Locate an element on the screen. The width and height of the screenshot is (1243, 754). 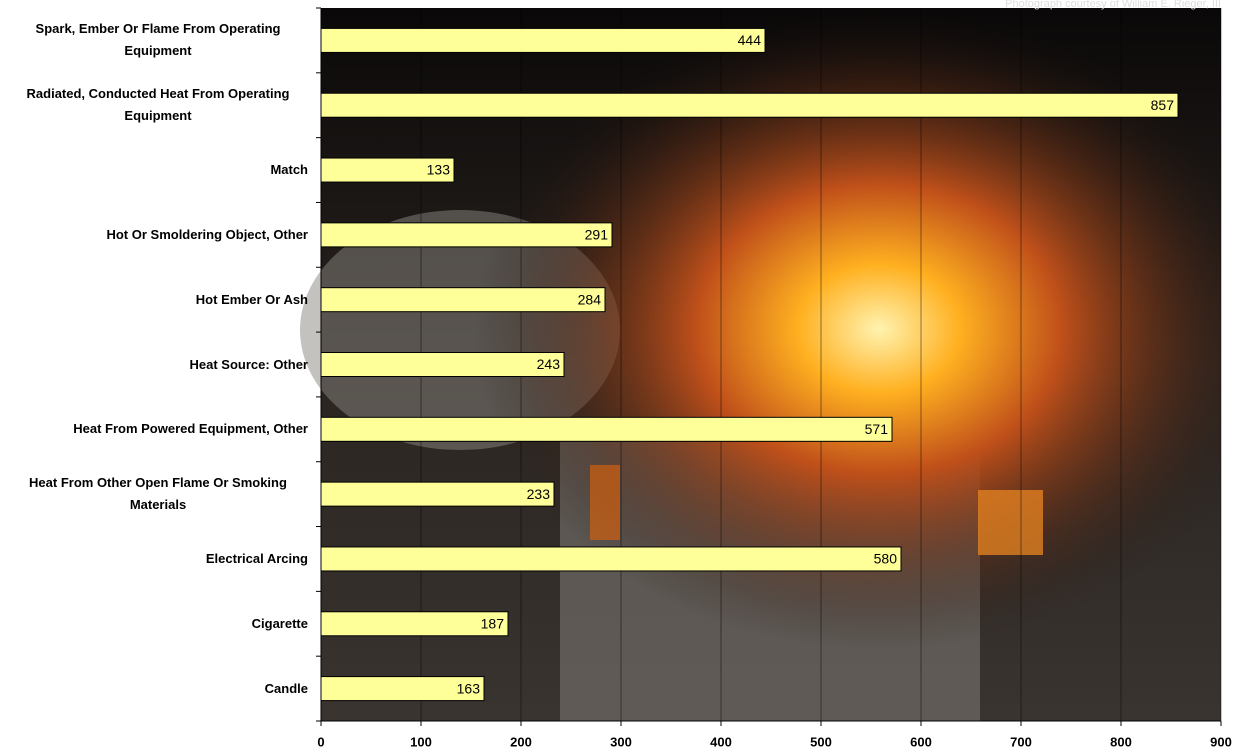
category-text: Cigarette is located at coordinates (279, 623).